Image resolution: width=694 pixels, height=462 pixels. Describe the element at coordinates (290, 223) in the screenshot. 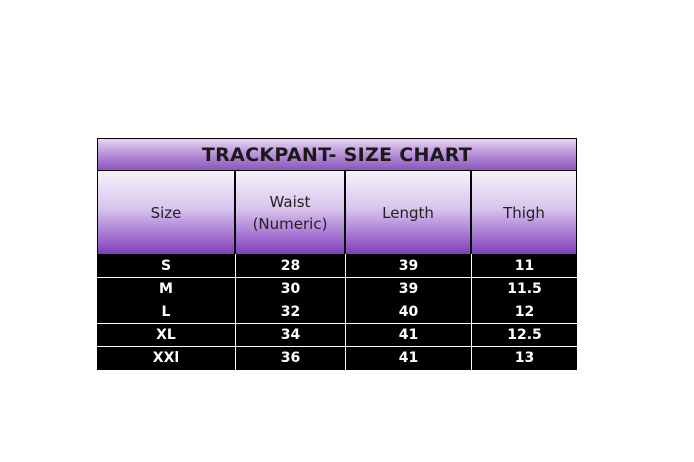

I see `header-waist-line2: (Numeric)` at that location.